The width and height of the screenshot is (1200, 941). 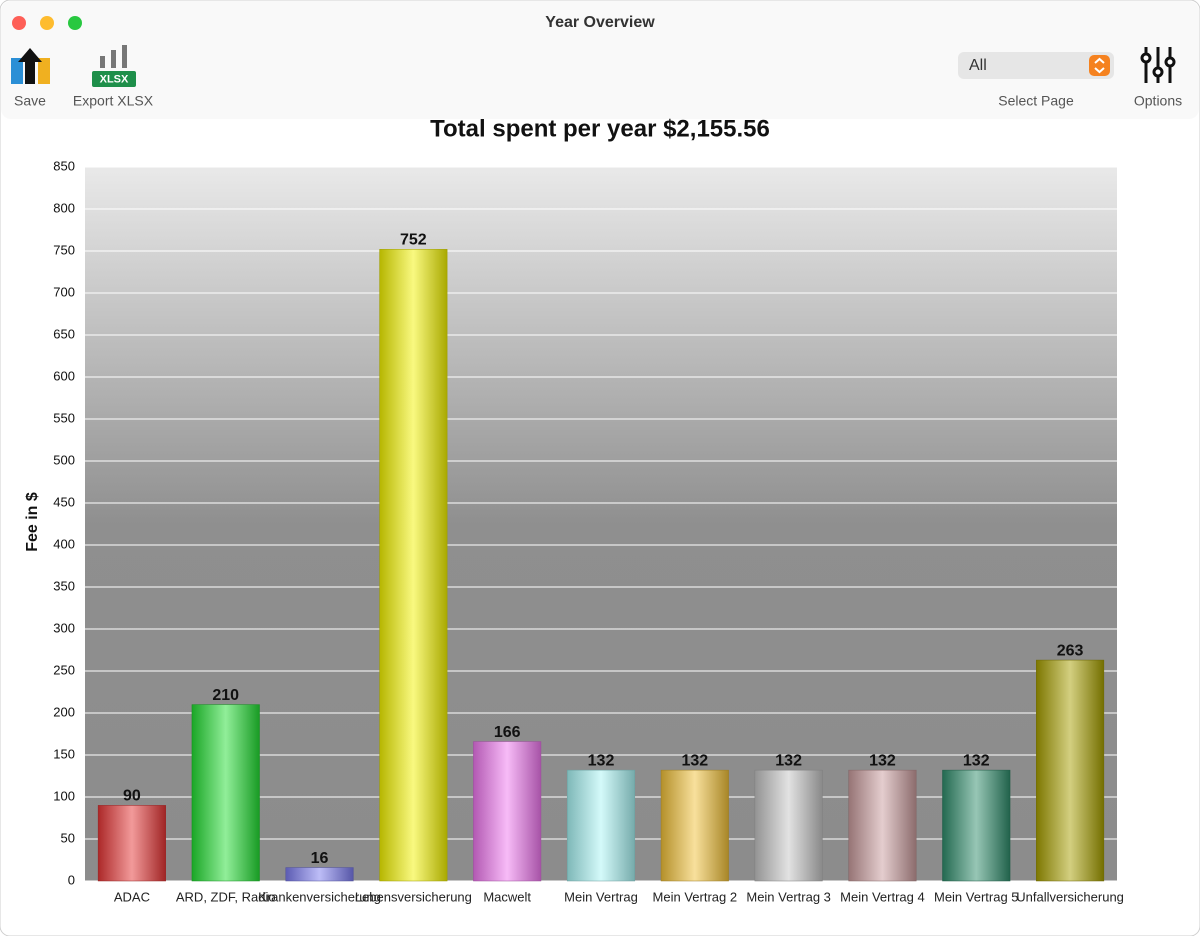 I want to click on x-tick-label: Mein Vertrag, so click(x=601, y=896).